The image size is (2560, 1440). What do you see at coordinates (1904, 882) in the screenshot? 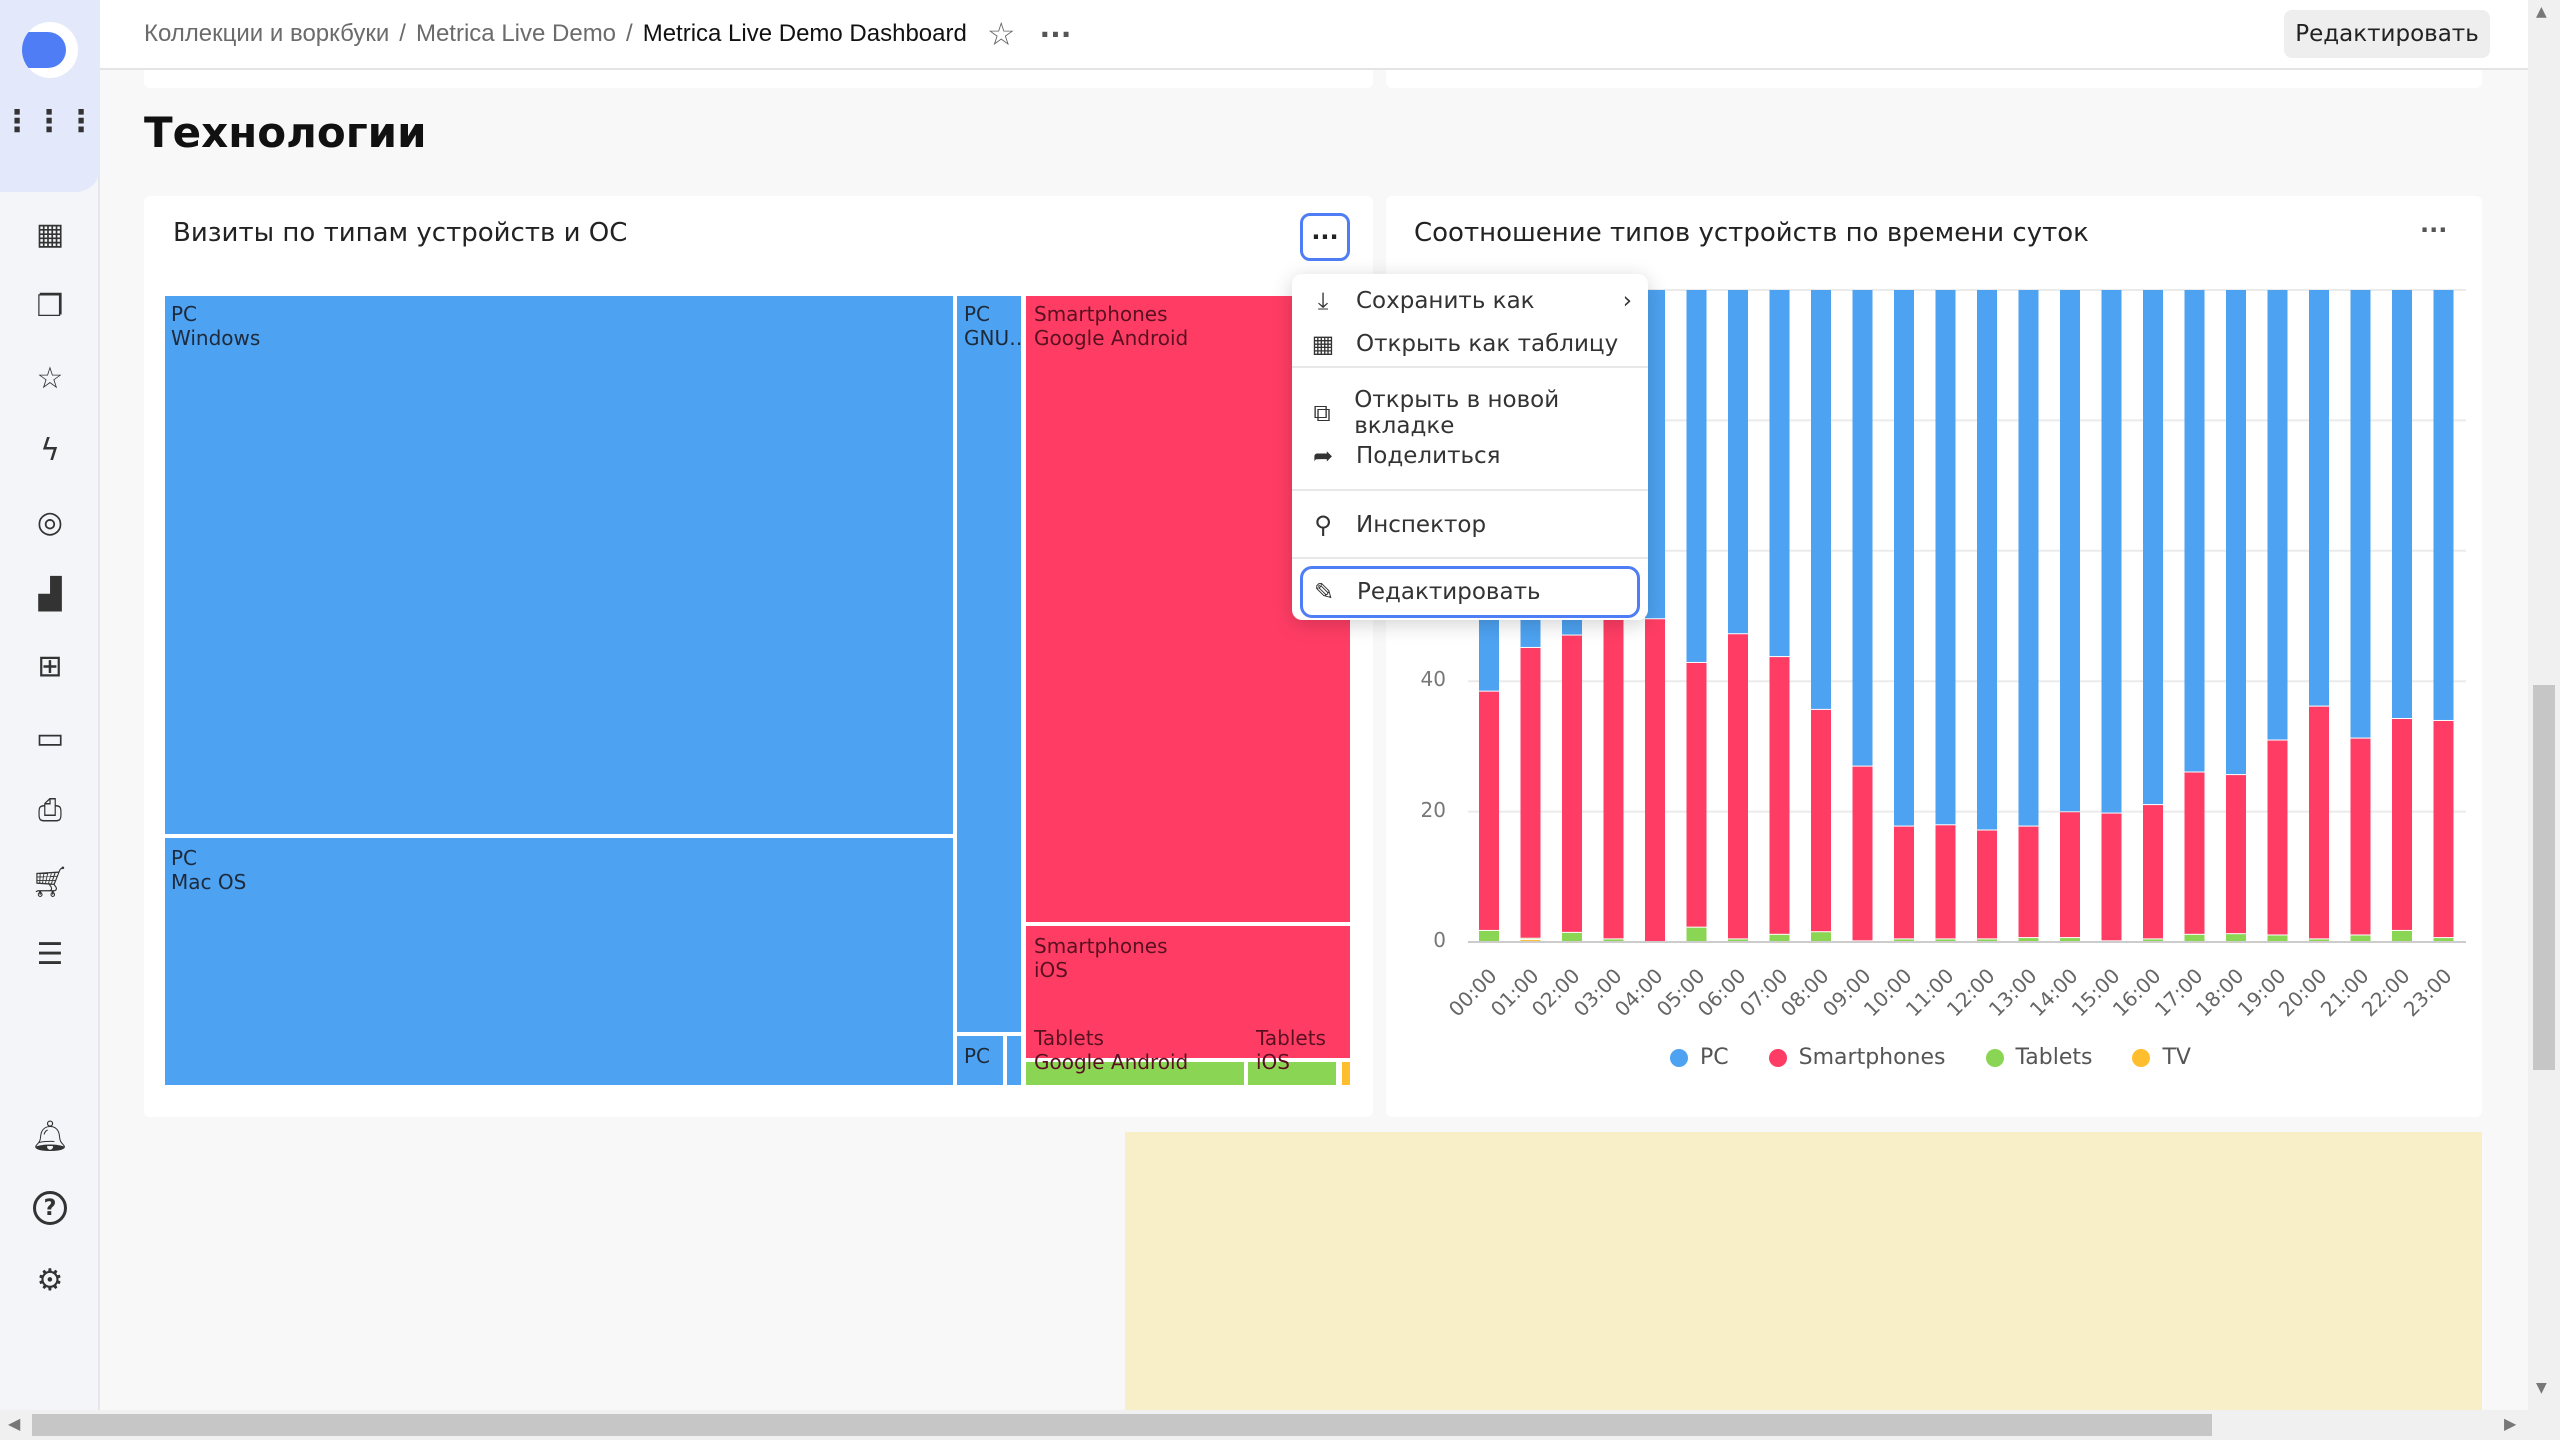
I see `bar-smartphones-10:00` at bounding box center [1904, 882].